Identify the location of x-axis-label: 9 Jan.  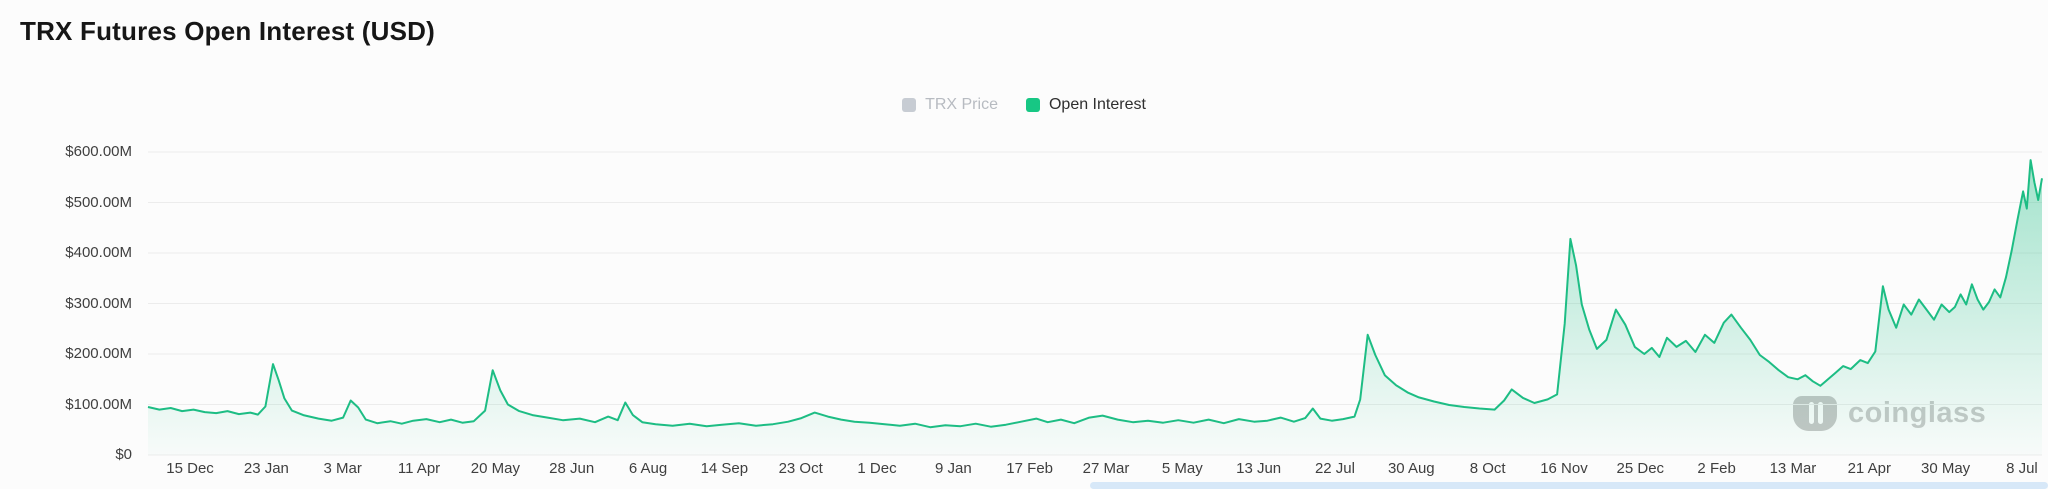
(953, 468).